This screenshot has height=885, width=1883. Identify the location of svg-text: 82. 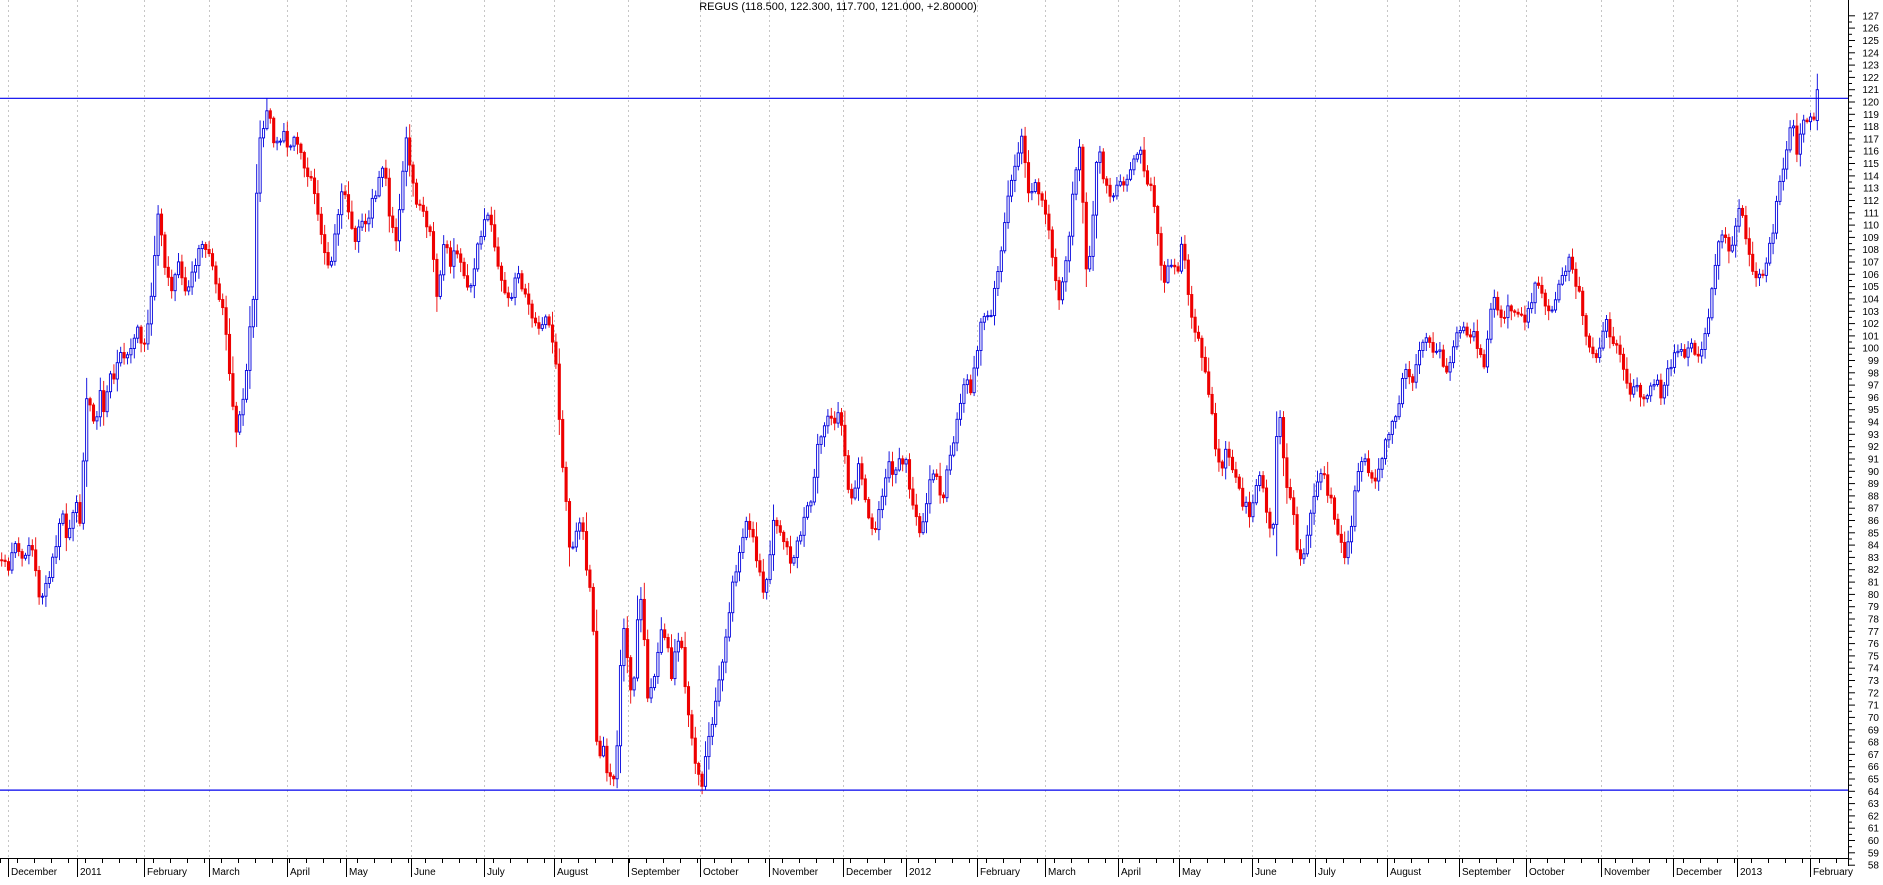
(1874, 570).